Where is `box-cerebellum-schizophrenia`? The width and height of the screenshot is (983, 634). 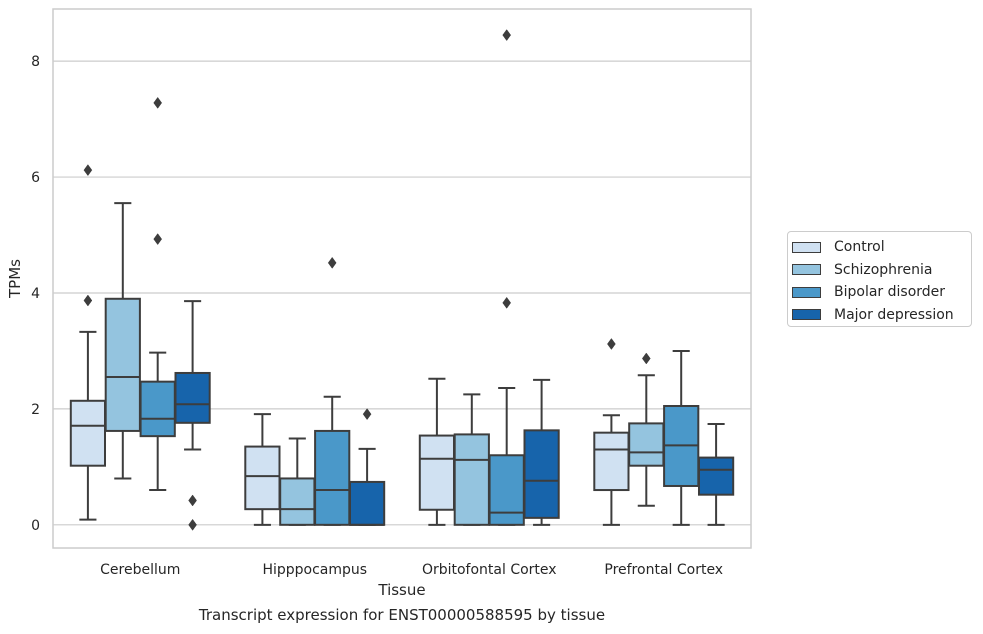
box-cerebellum-schizophrenia is located at coordinates (122, 341).